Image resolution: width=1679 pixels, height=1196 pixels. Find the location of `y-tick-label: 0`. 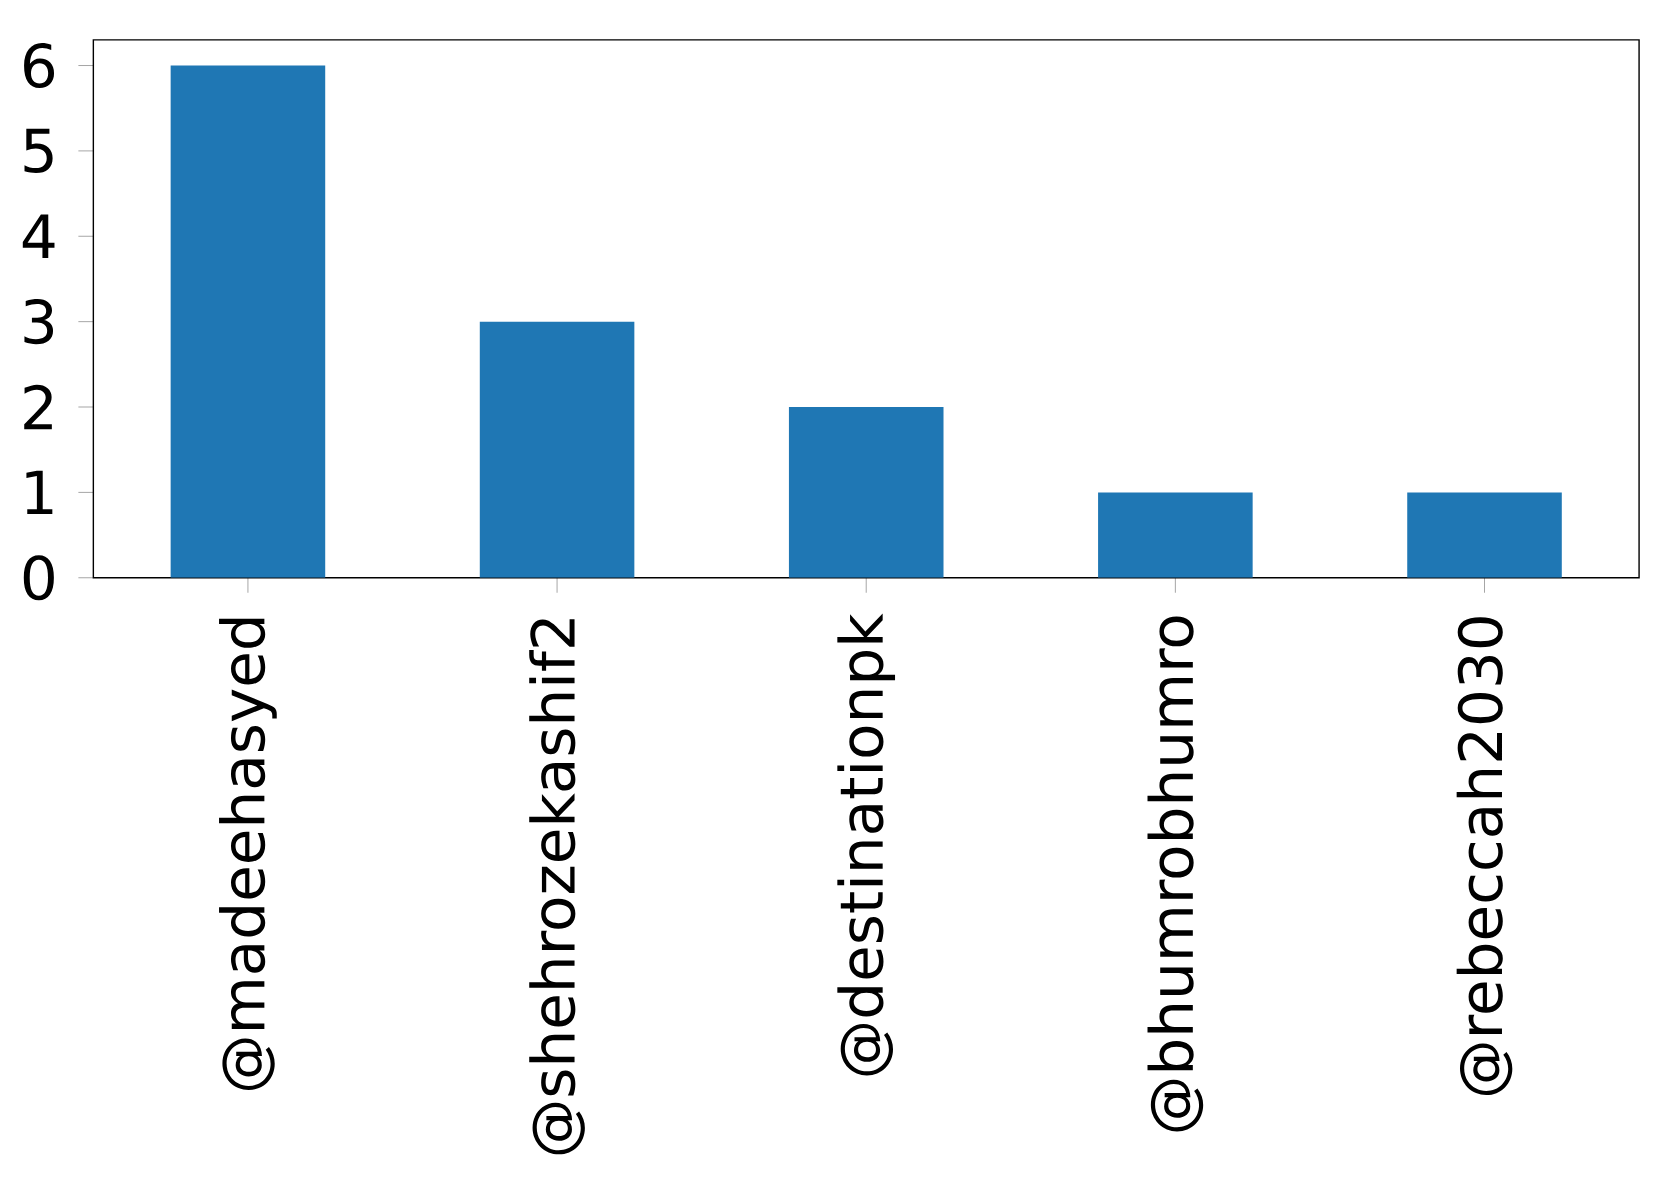

y-tick-label: 0 is located at coordinates (38, 577).